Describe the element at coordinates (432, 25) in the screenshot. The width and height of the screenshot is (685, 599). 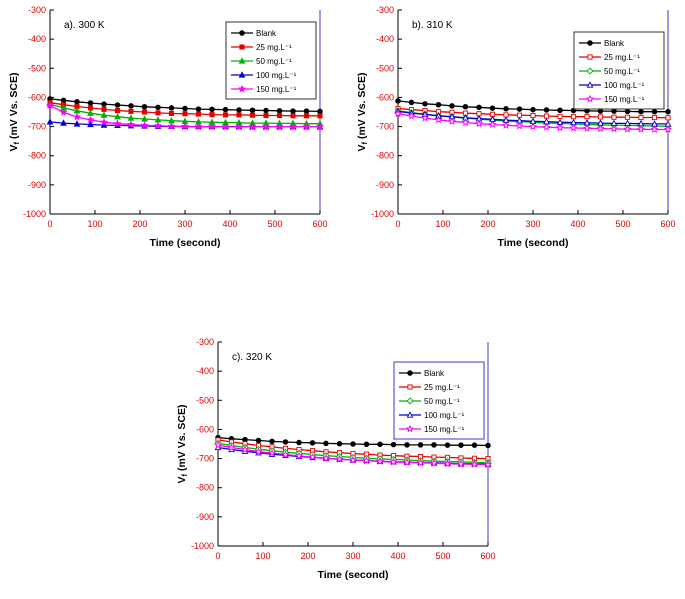
I see `panel-label: b). 310 K` at that location.